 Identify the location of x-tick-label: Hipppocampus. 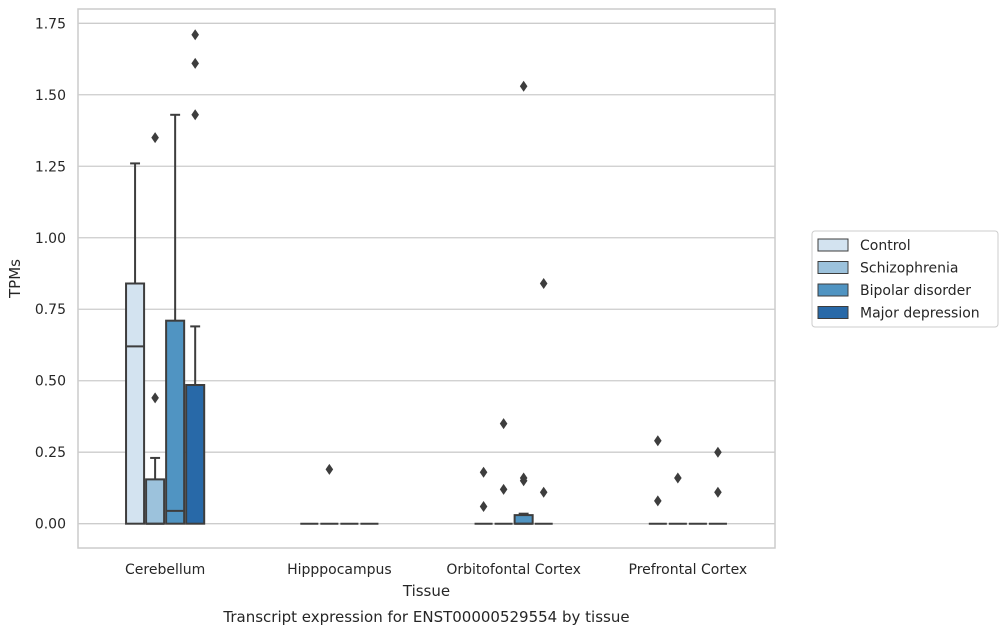
(339, 570).